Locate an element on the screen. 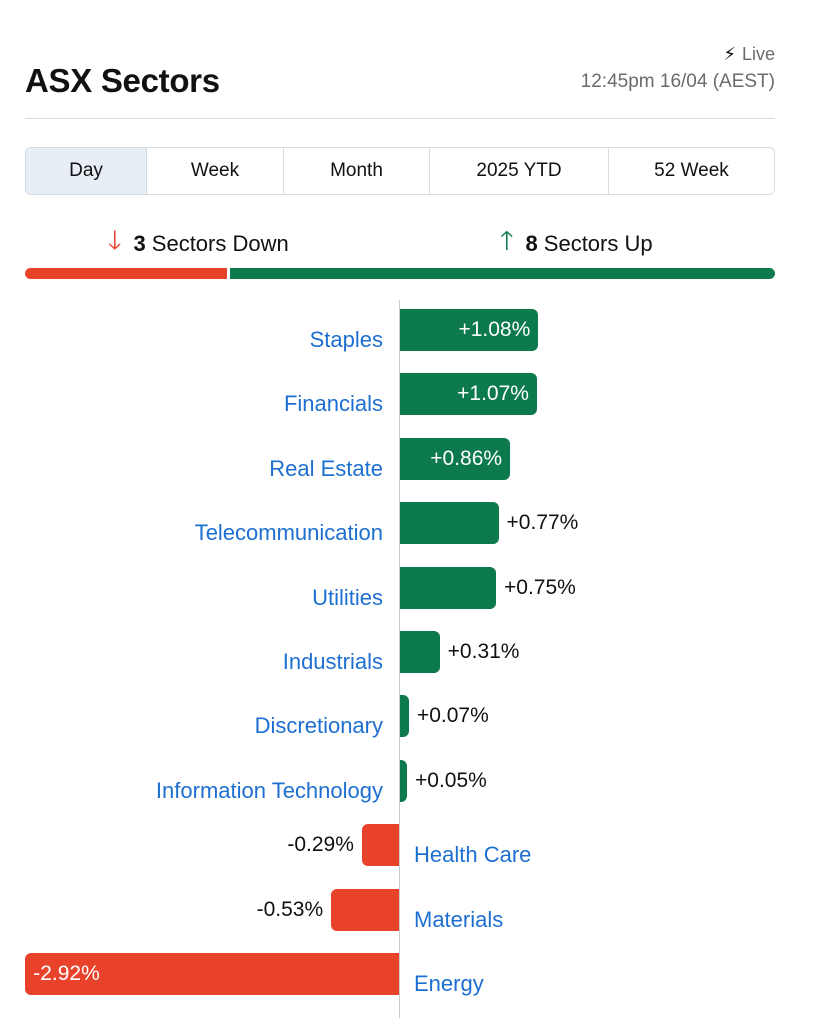 The width and height of the screenshot is (836, 1024). tab-week: Week is located at coordinates (215, 171).